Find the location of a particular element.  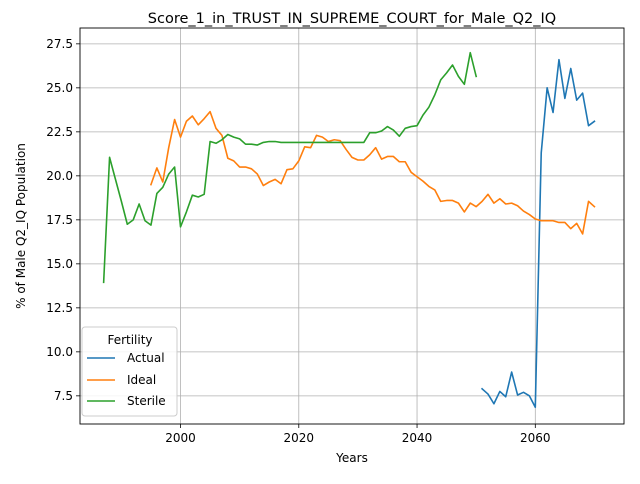

y-tick-label: 27.5 is located at coordinates (59, 44).